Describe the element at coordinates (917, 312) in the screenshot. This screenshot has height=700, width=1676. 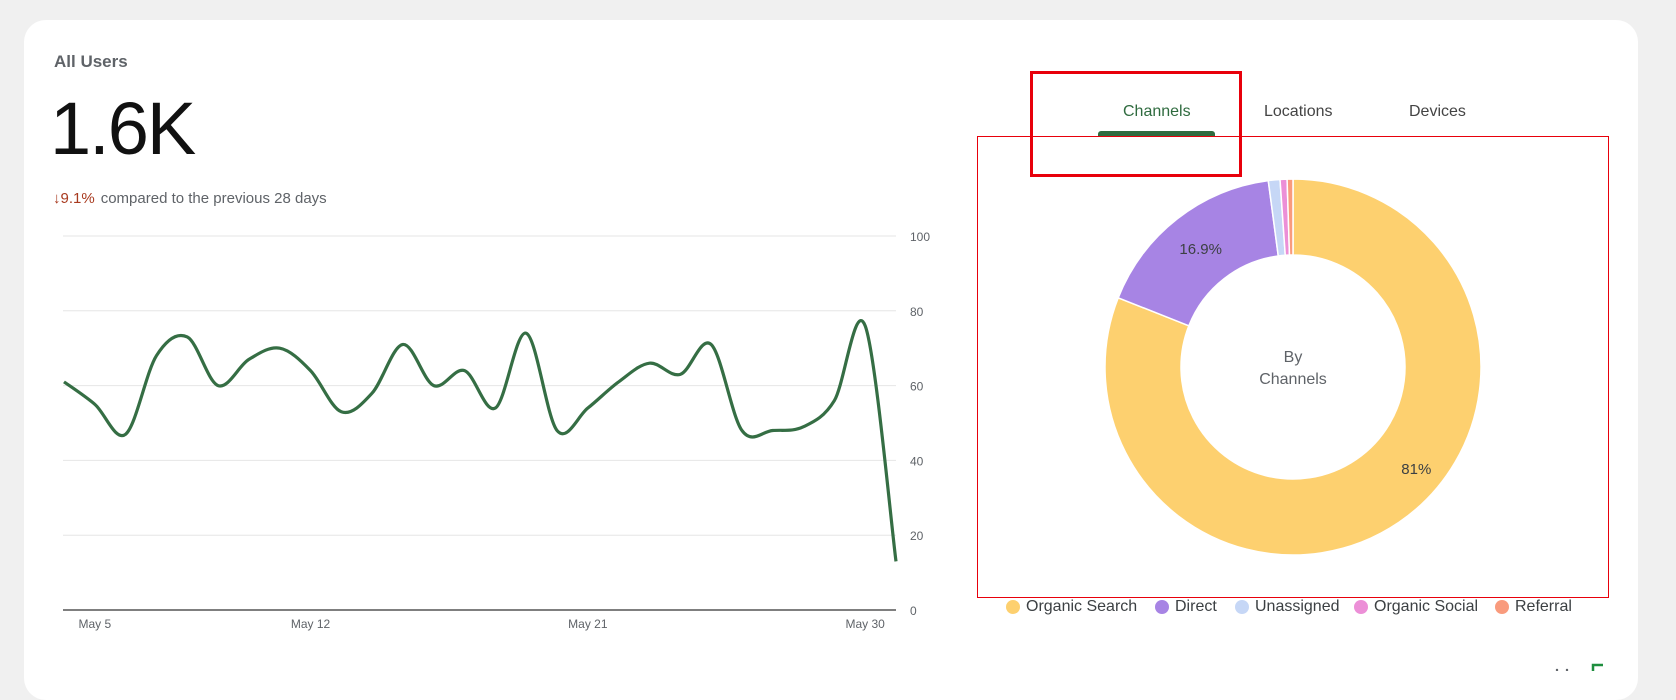
I see `y-tick-label: 80` at that location.